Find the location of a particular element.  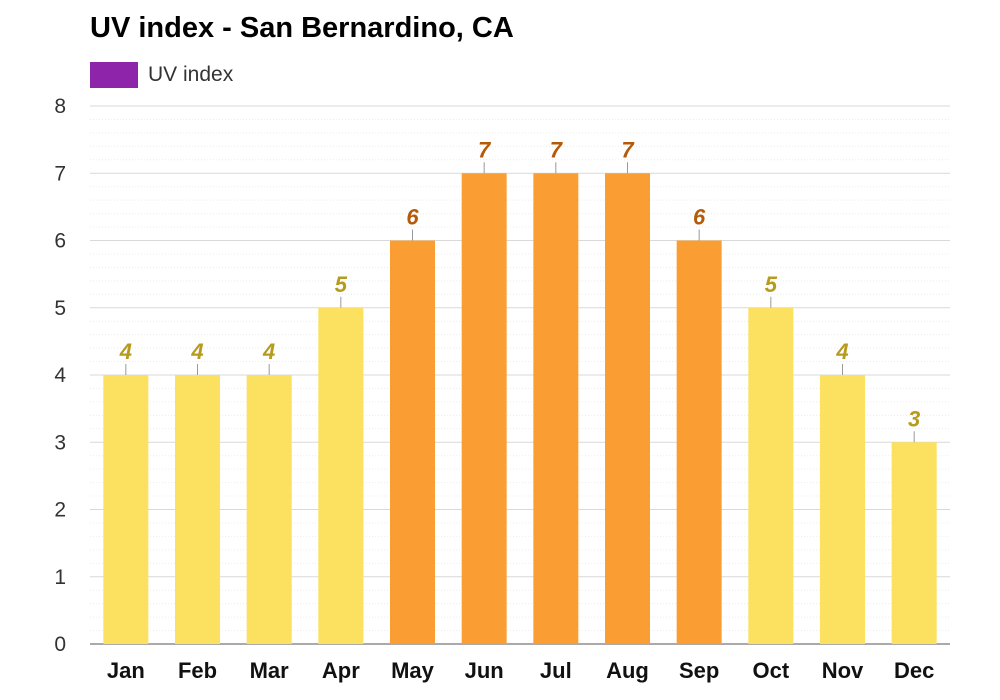

y-tick-label: 0 is located at coordinates (60, 644).